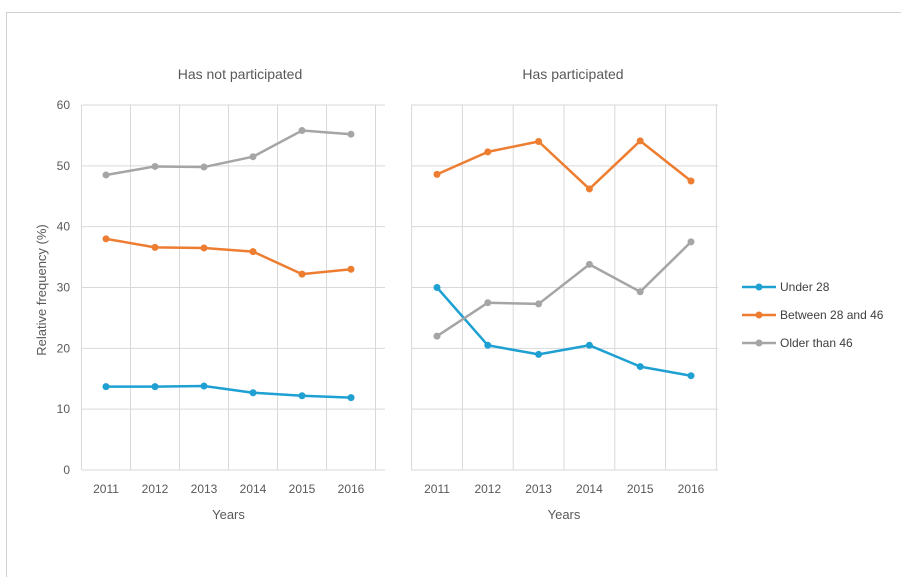 This screenshot has height=577, width=901. What do you see at coordinates (302, 131) in the screenshot?
I see `panel-1-series-older-than-46-point-2015` at bounding box center [302, 131].